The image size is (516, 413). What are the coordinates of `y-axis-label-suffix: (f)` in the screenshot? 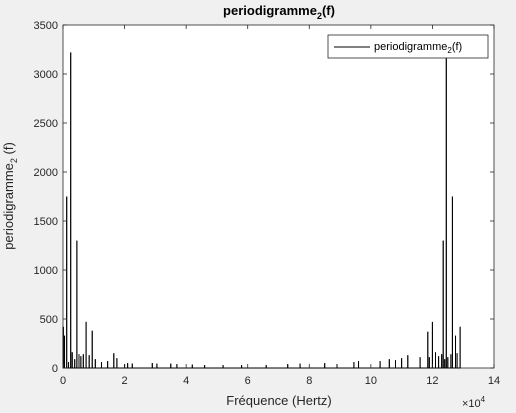 It's located at (8, 150).